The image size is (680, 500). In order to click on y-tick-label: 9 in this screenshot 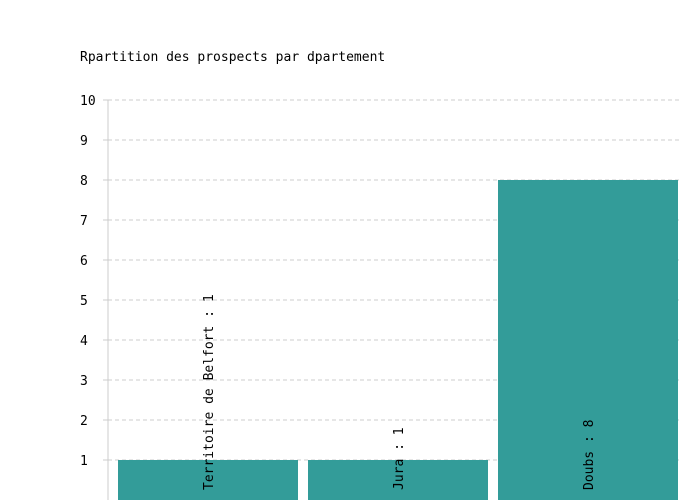, I will do `click(84, 141)`.